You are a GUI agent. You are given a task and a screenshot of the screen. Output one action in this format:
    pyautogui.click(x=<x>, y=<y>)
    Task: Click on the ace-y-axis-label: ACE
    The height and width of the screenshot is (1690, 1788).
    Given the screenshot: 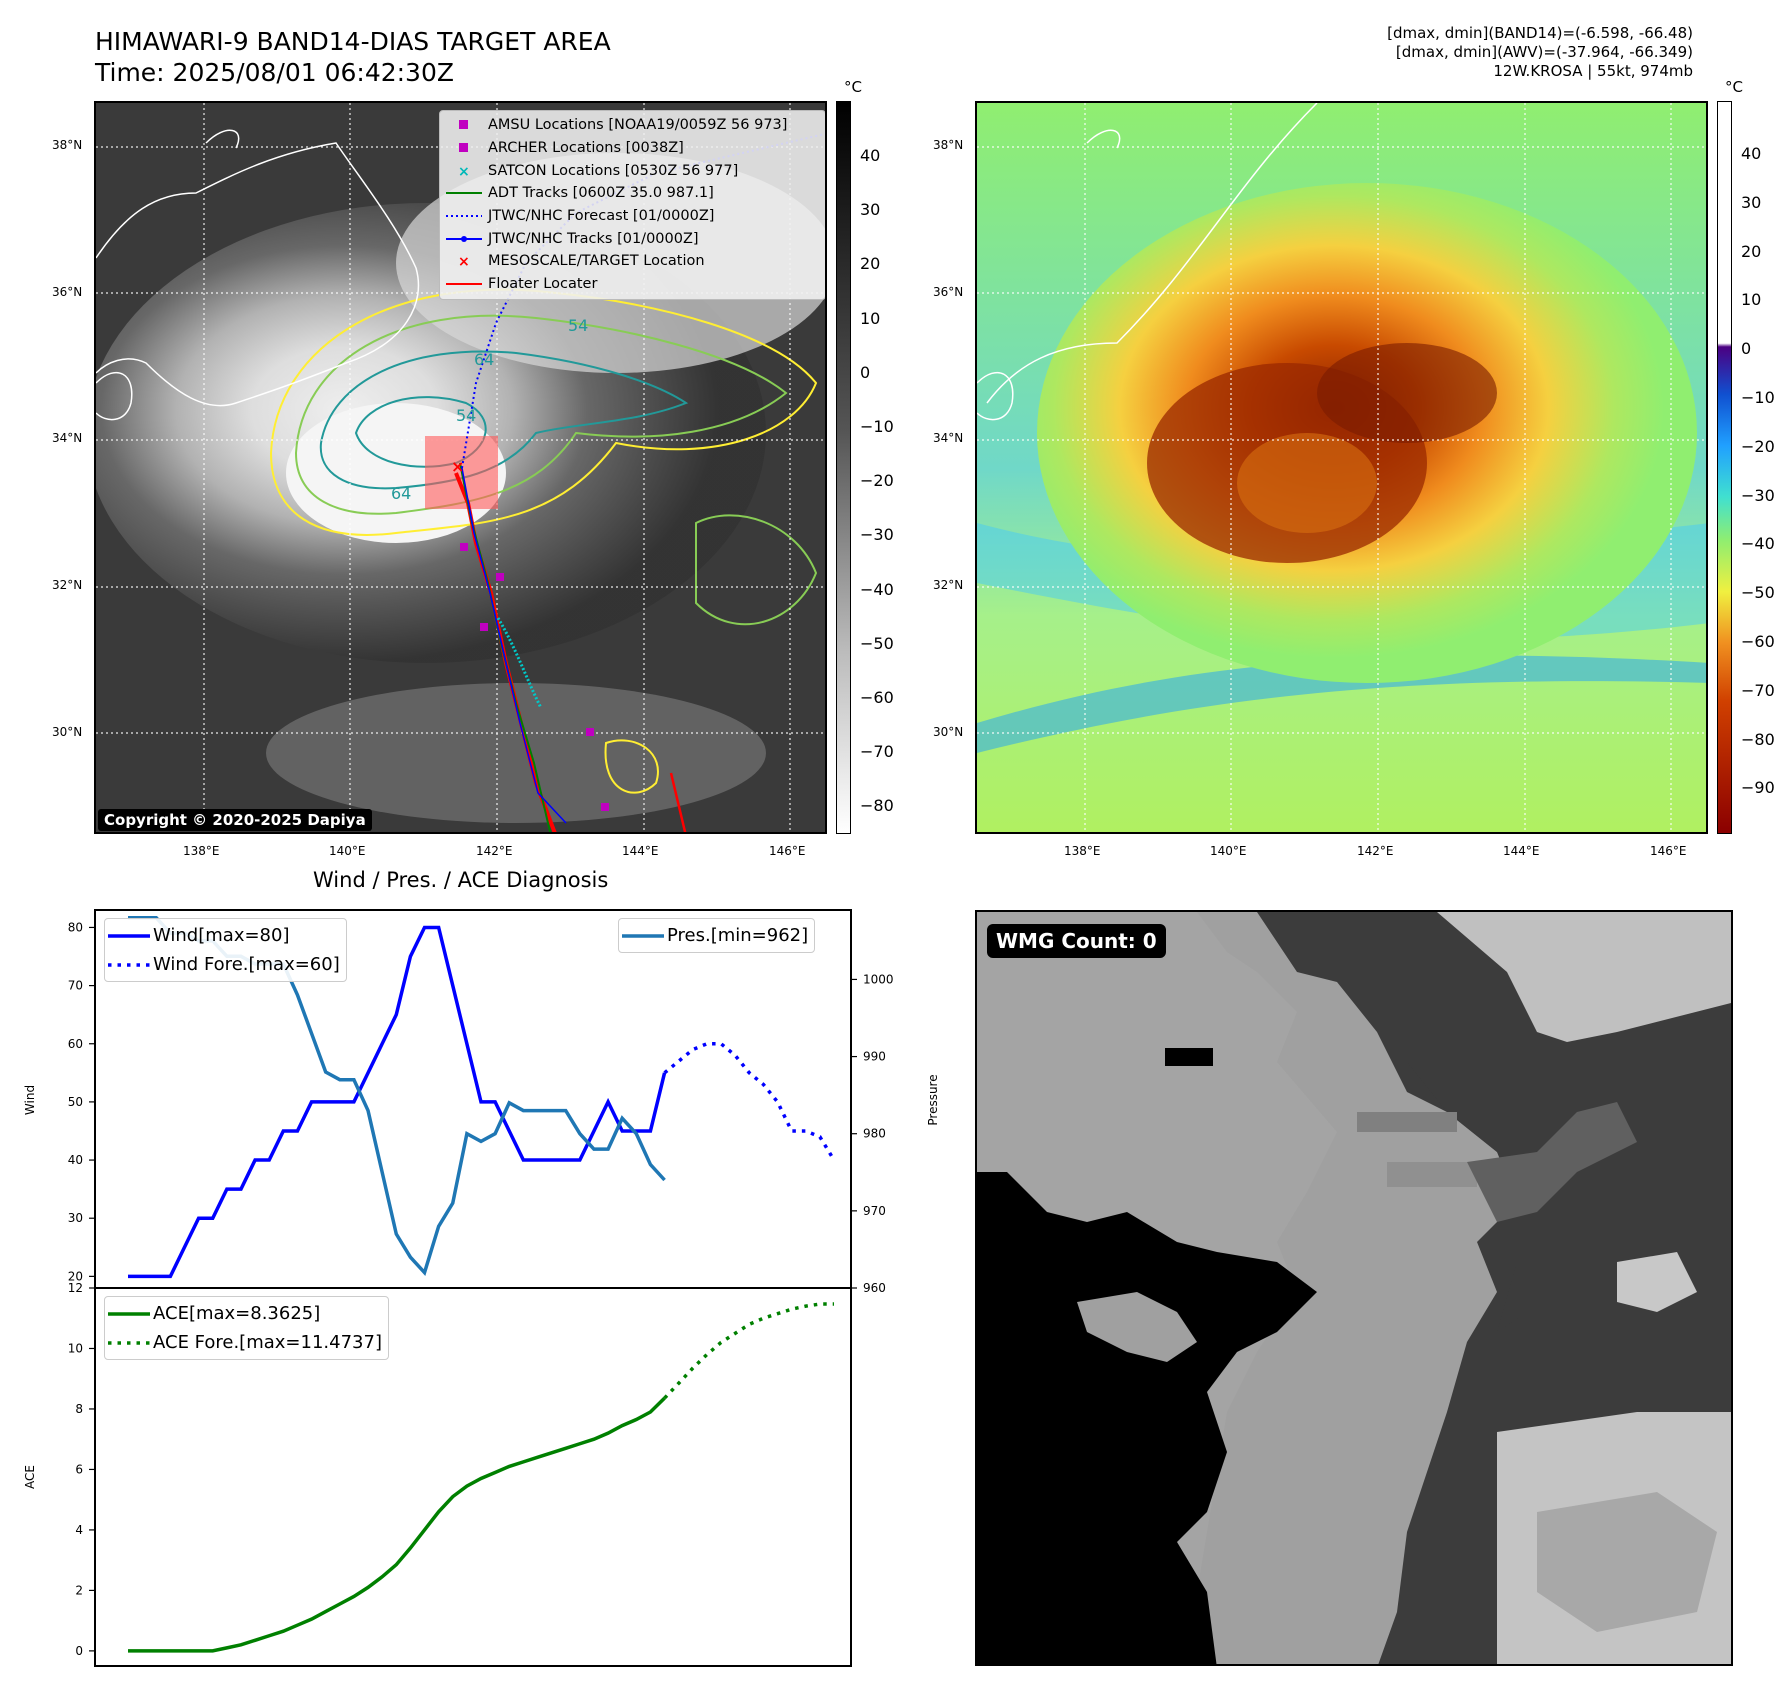 What is the action you would take?
    pyautogui.click(x=30, y=1477)
    